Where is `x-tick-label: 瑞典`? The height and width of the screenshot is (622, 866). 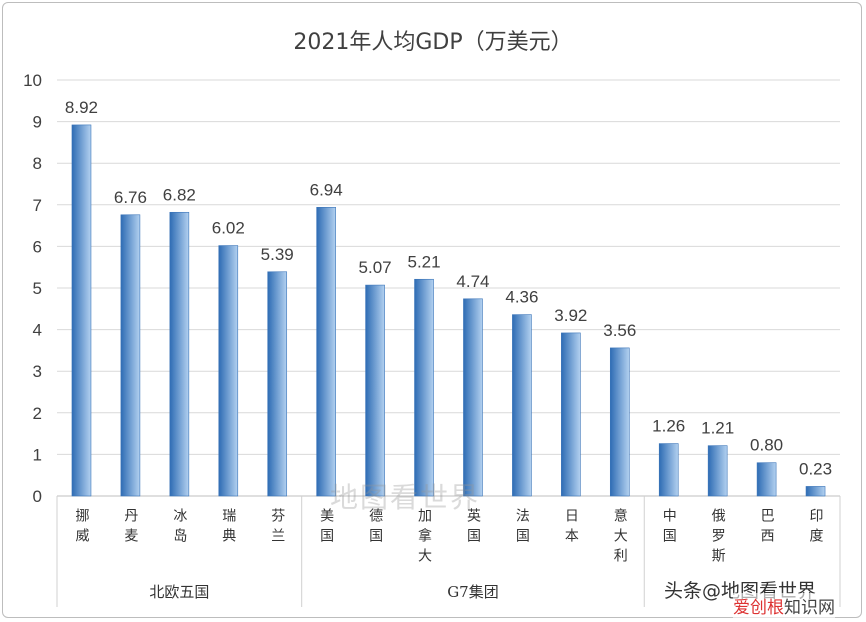 x-tick-label: 瑞典 is located at coordinates (228, 528).